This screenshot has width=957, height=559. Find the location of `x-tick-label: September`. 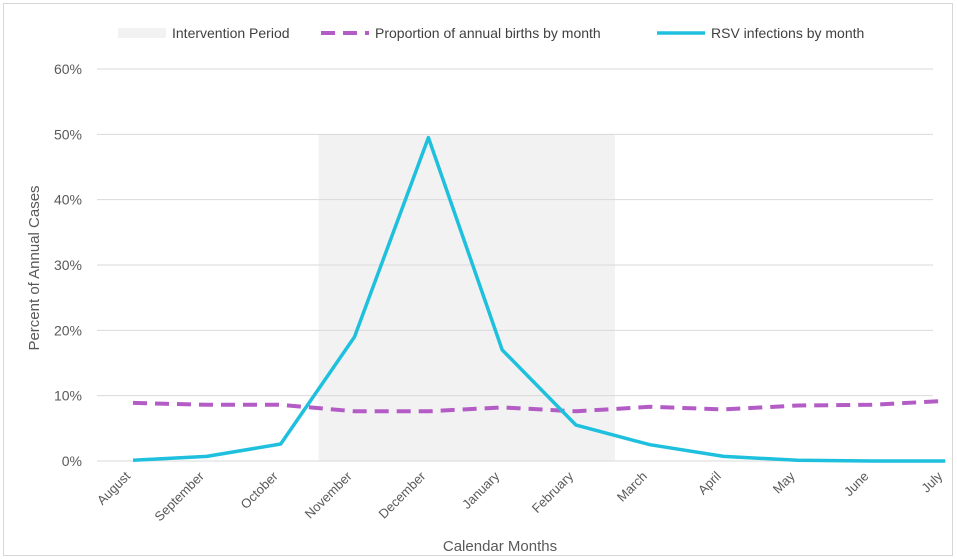

x-tick-label: September is located at coordinates (179, 496).